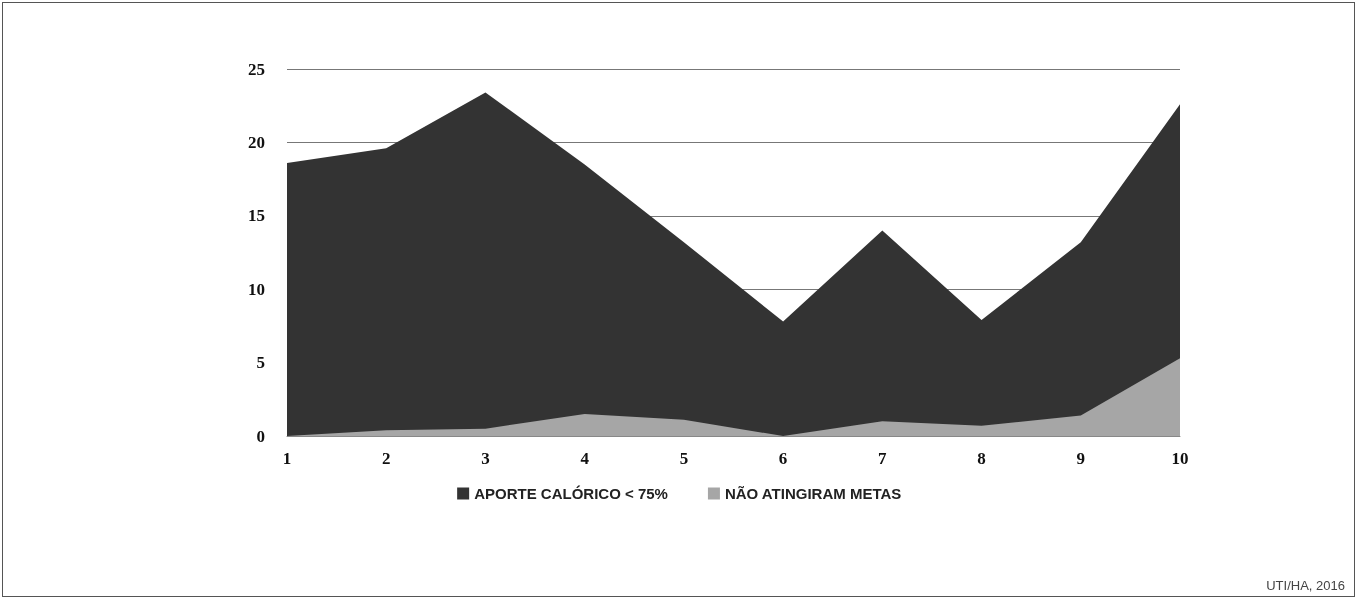 This screenshot has height=601, width=1359. Describe the element at coordinates (256, 142) in the screenshot. I see `y-tick-label: 20` at that location.